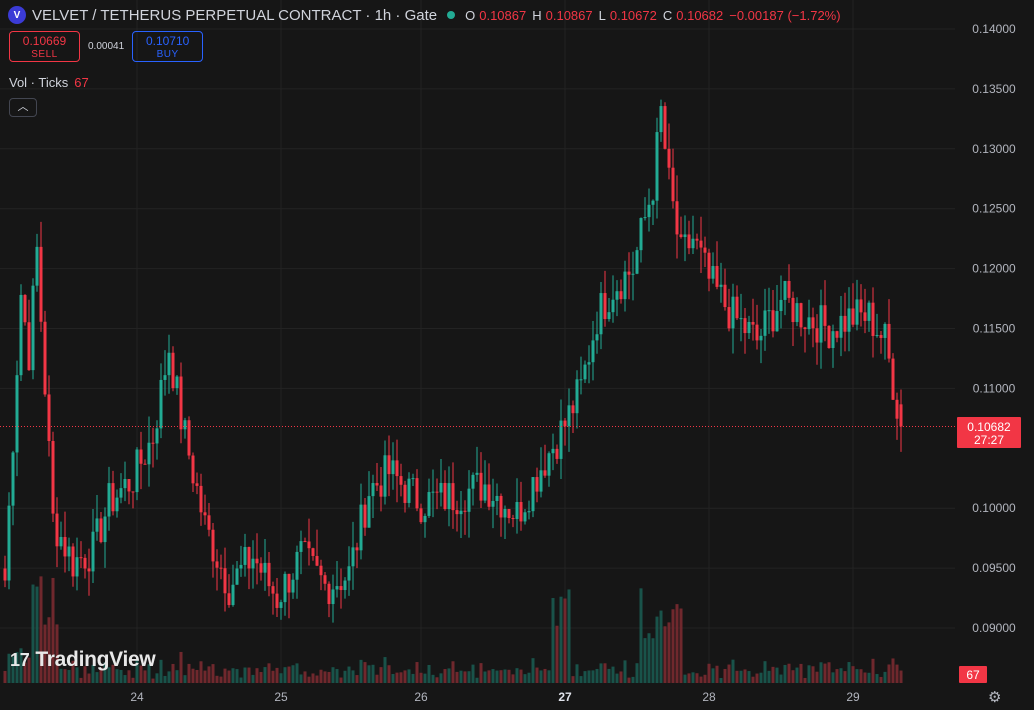  I want to click on sell-button: 0.10669 SELL, so click(44, 46).